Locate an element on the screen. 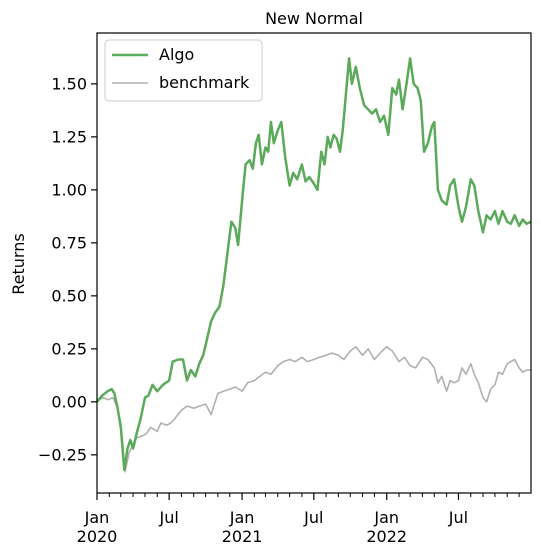 This screenshot has width=541, height=556. y-tick-label: 0.50 is located at coordinates (69, 295).